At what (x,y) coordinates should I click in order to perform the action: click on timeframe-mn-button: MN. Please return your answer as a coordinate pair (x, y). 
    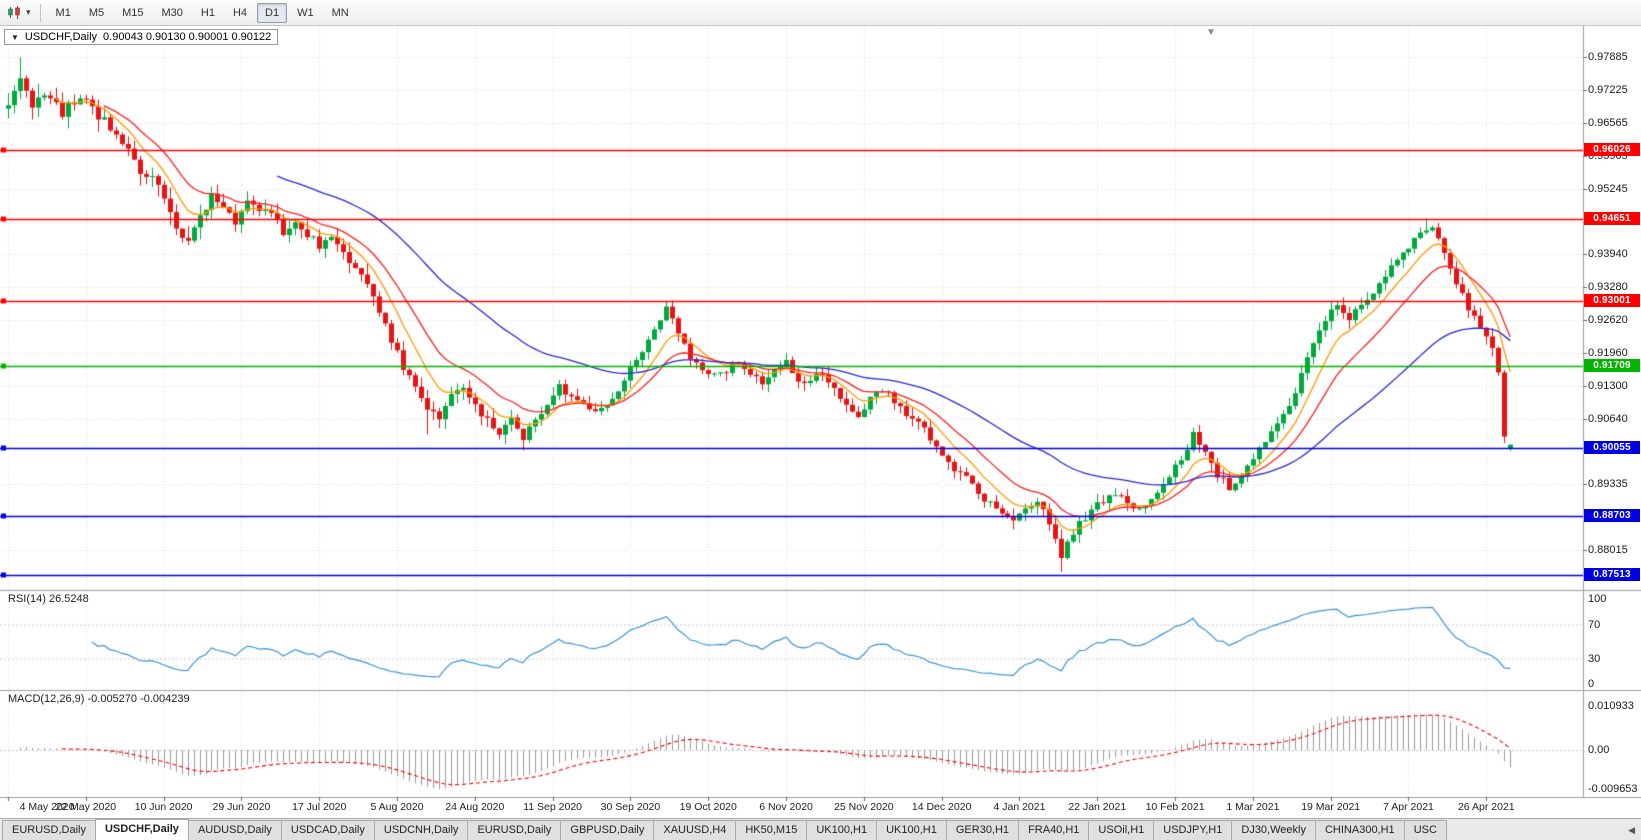
    Looking at the image, I should click on (340, 12).